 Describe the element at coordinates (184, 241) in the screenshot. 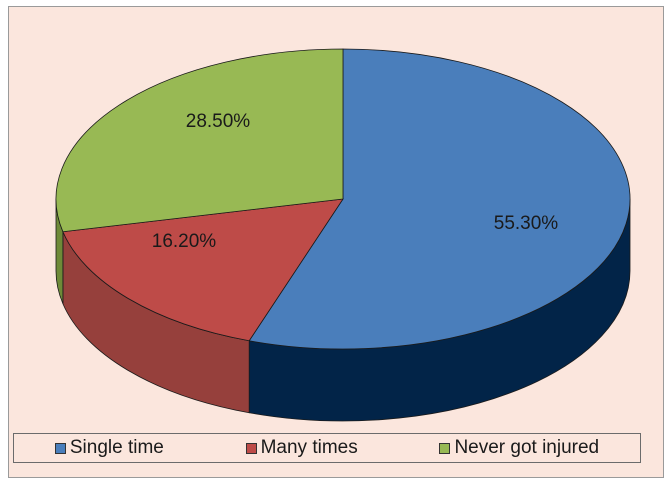

I see `slice-label: 16.20%` at that location.